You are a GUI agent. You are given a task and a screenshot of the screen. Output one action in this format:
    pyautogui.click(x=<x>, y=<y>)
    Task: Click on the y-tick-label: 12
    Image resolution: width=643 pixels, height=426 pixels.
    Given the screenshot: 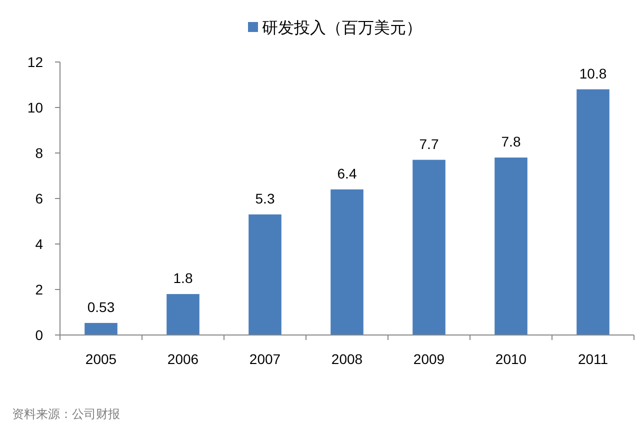 What is the action you would take?
    pyautogui.click(x=35, y=62)
    